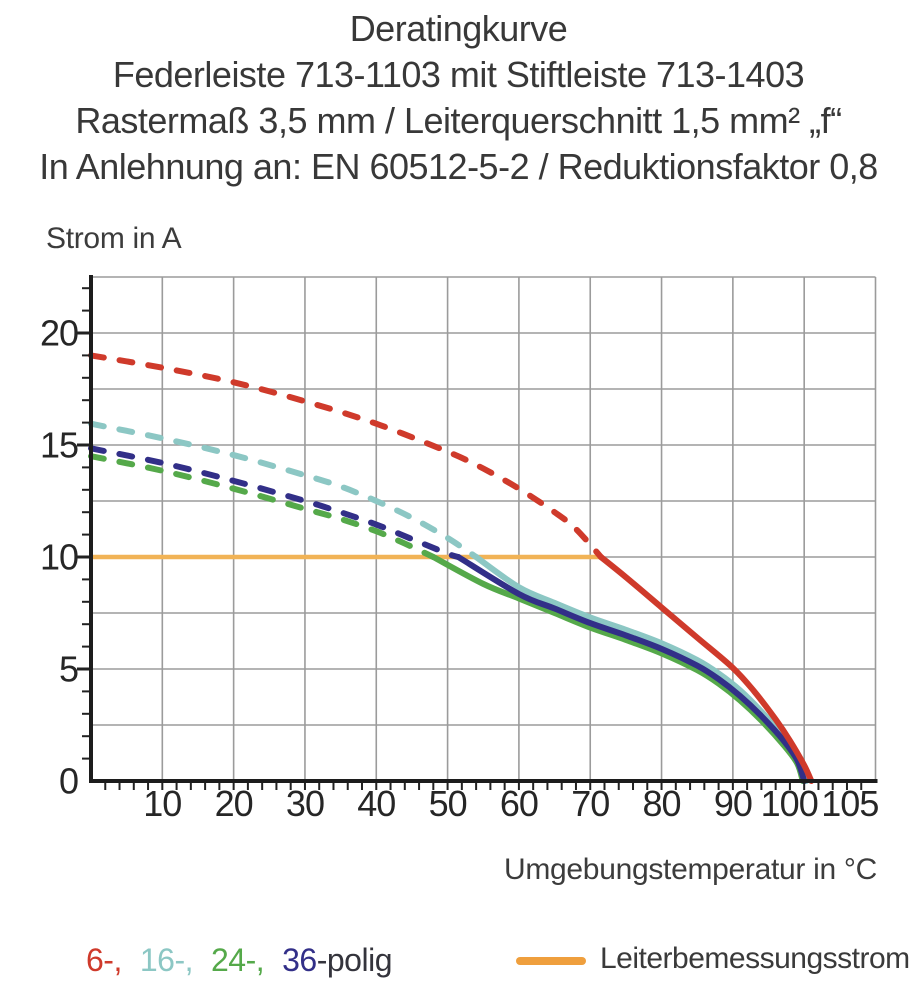 The height and width of the screenshot is (1000, 917). Describe the element at coordinates (299, 960) in the screenshot. I see `legend-item-36-polig: 36` at that location.